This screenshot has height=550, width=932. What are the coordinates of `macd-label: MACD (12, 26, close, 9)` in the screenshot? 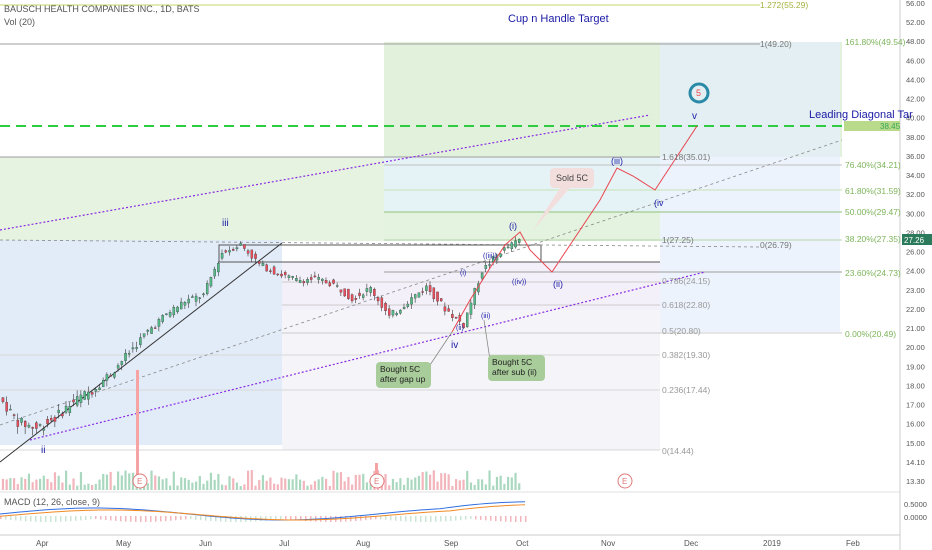 It's located at (52, 502).